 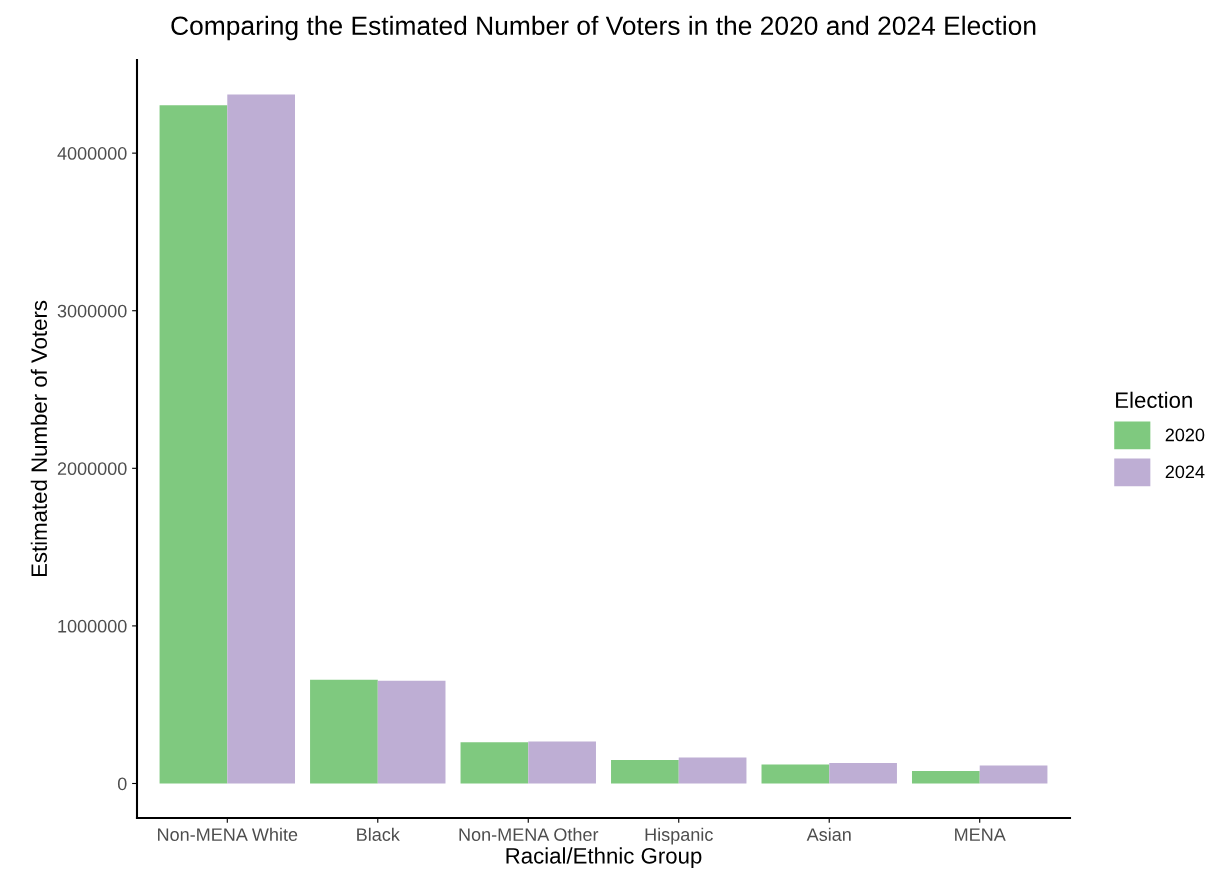 I want to click on x-tick-label: Non-MENA Other, so click(x=529, y=834).